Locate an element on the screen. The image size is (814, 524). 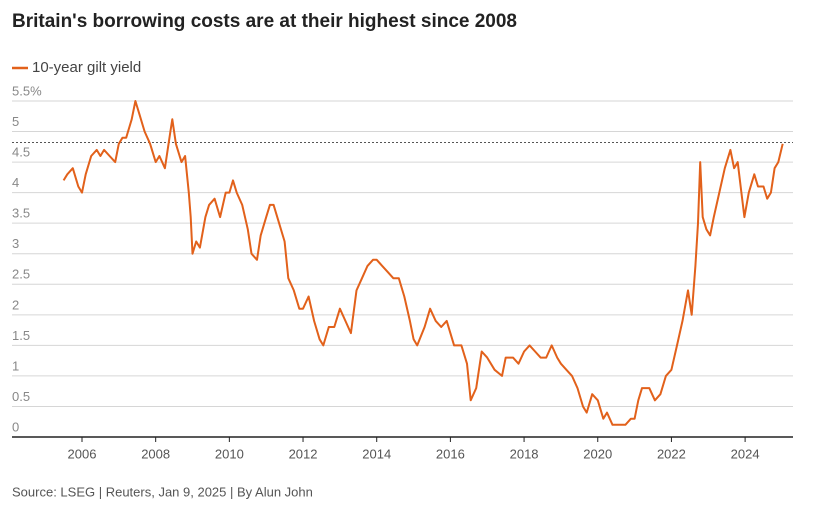
y-tick-label: 4 is located at coordinates (15, 182).